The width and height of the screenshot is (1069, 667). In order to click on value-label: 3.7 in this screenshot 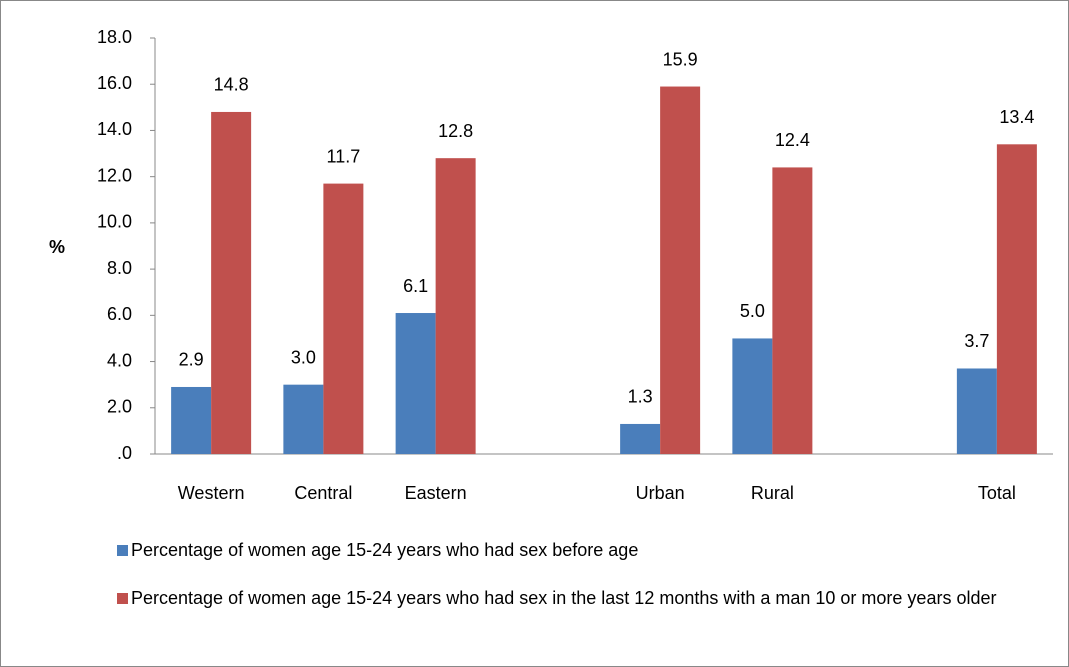, I will do `click(976, 341)`.